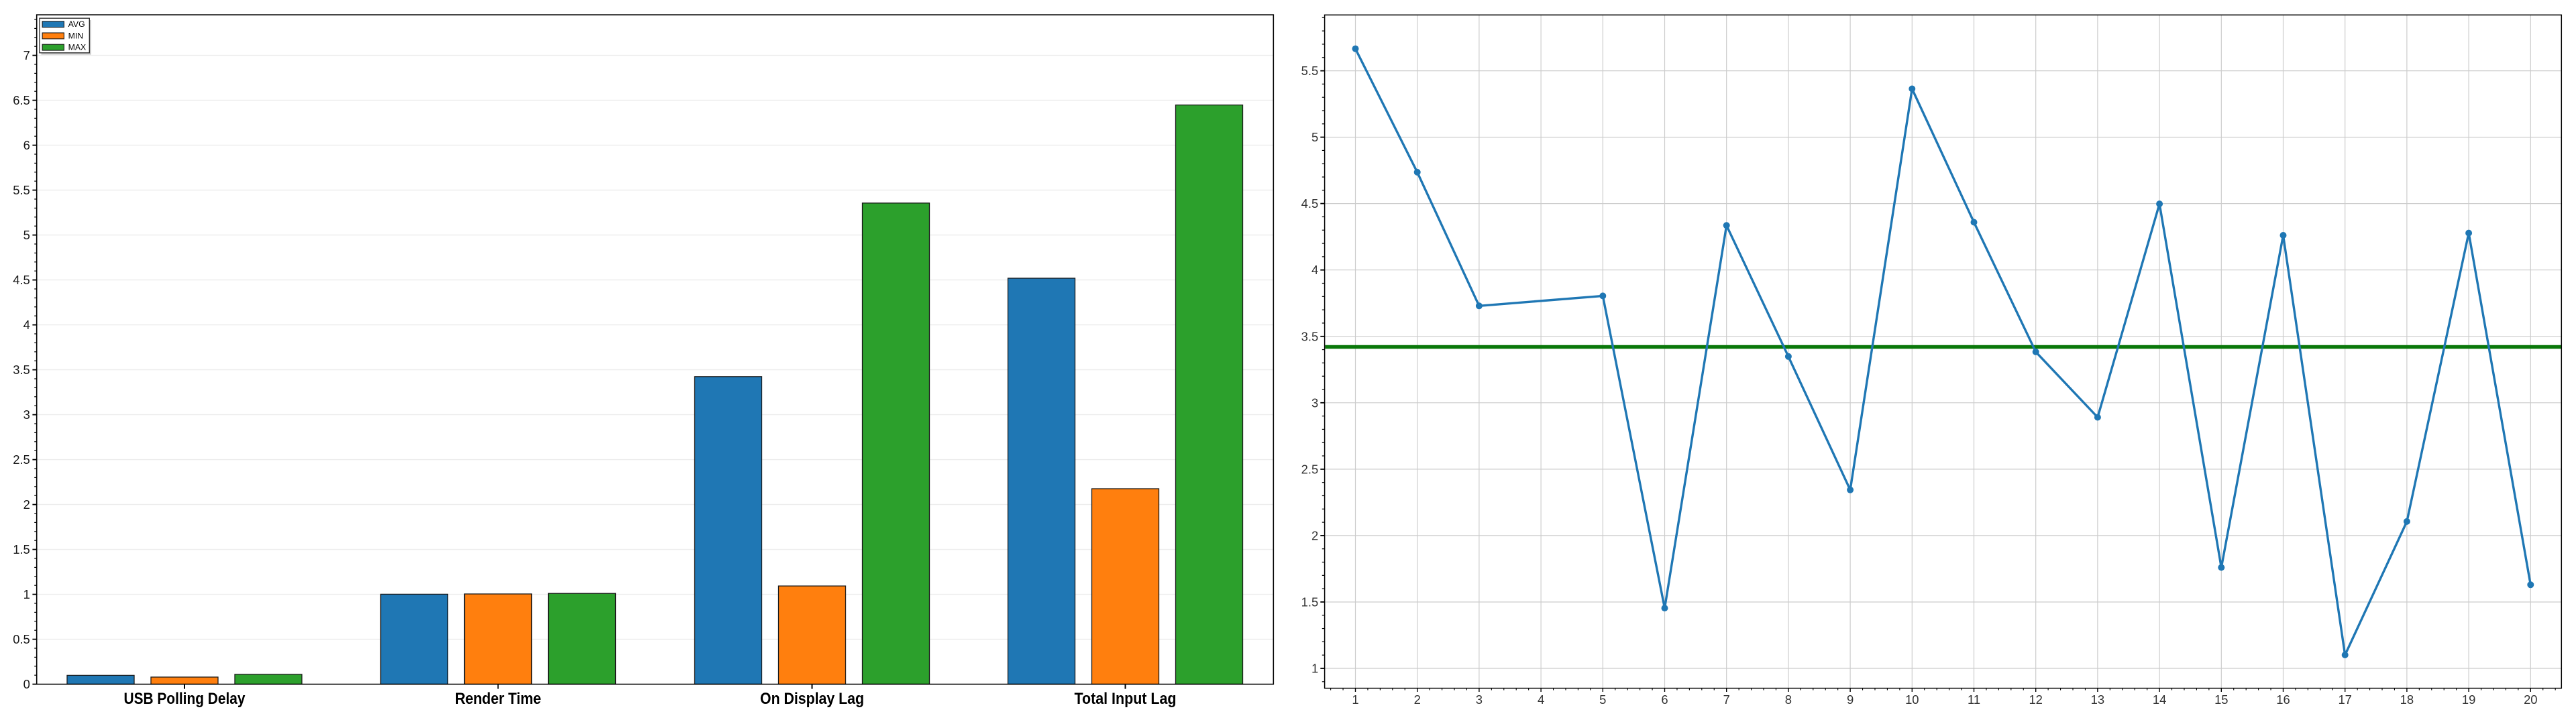 This screenshot has height=724, width=2576. Describe the element at coordinates (2097, 700) in the screenshot. I see `svg-text: 13` at that location.